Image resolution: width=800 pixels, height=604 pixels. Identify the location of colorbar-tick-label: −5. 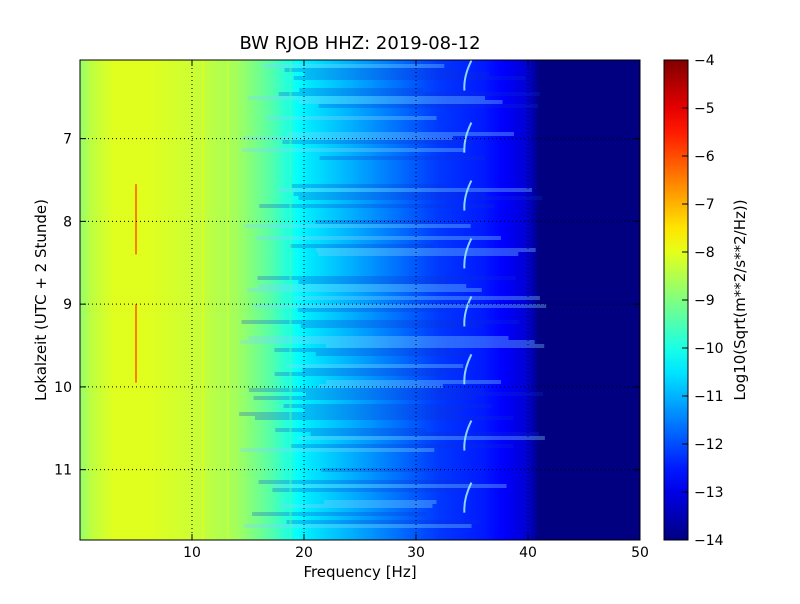
(704, 109).